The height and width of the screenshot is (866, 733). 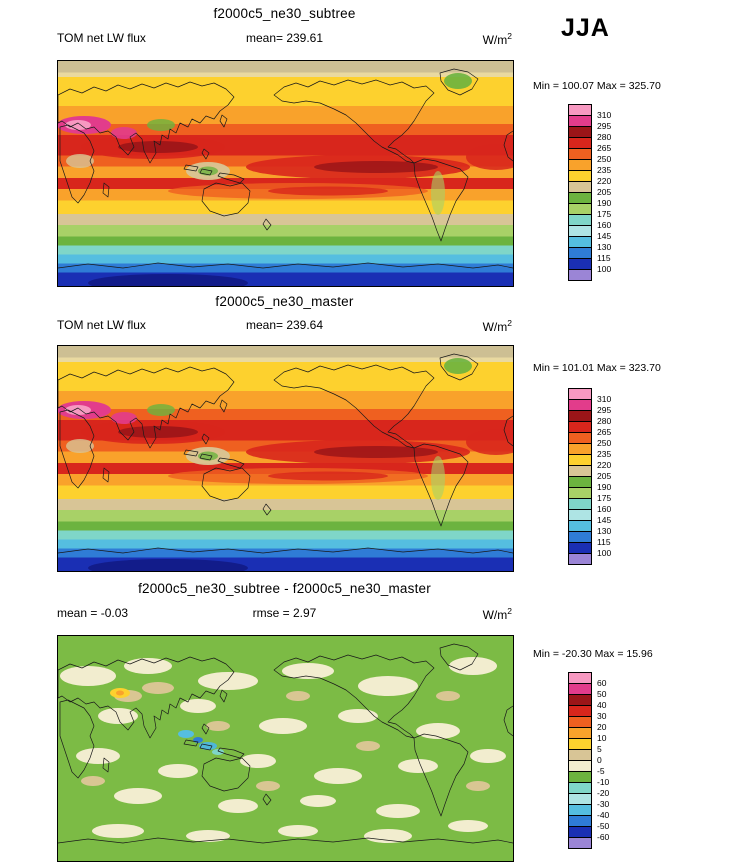 What do you see at coordinates (285, 743) in the screenshot?
I see `map-difference-graphic` at bounding box center [285, 743].